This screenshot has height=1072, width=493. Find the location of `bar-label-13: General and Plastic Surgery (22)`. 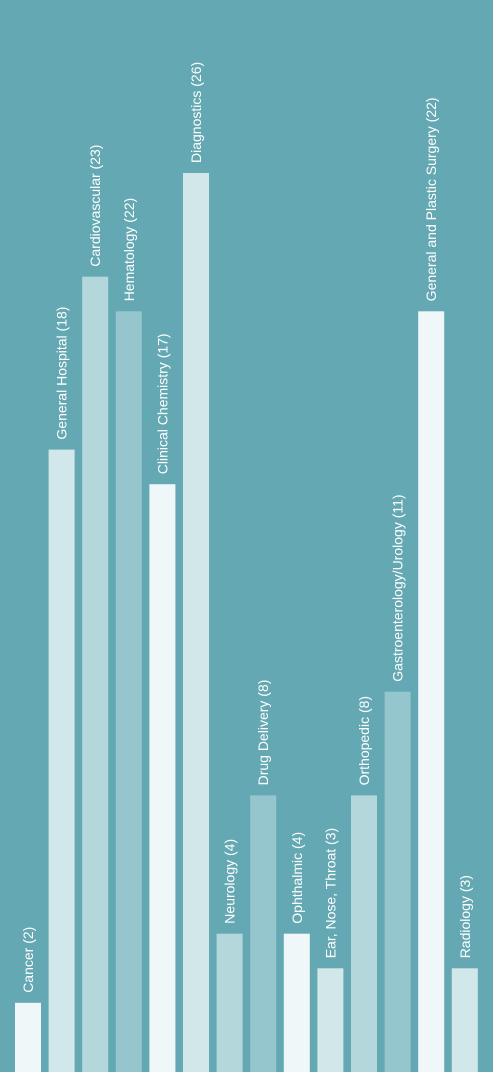

bar-label-13: General and Plastic Surgery (22) is located at coordinates (431, 199).